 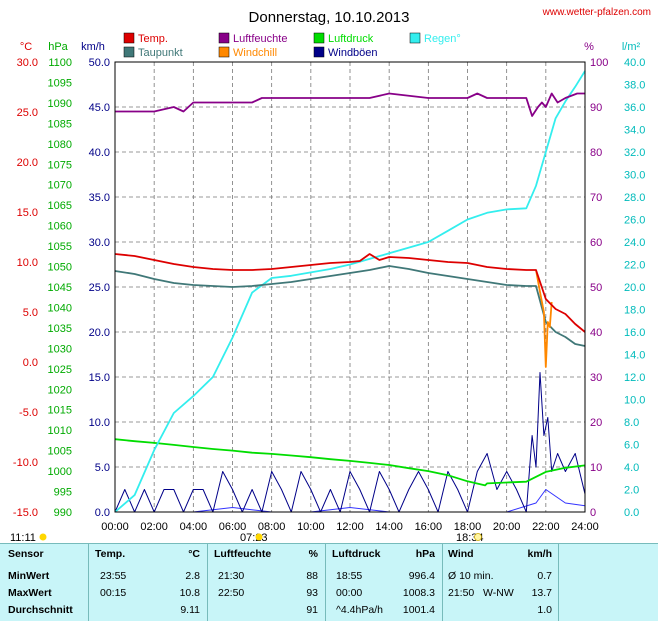 What do you see at coordinates (478, 537) in the screenshot?
I see `sunset-icon` at bounding box center [478, 537].